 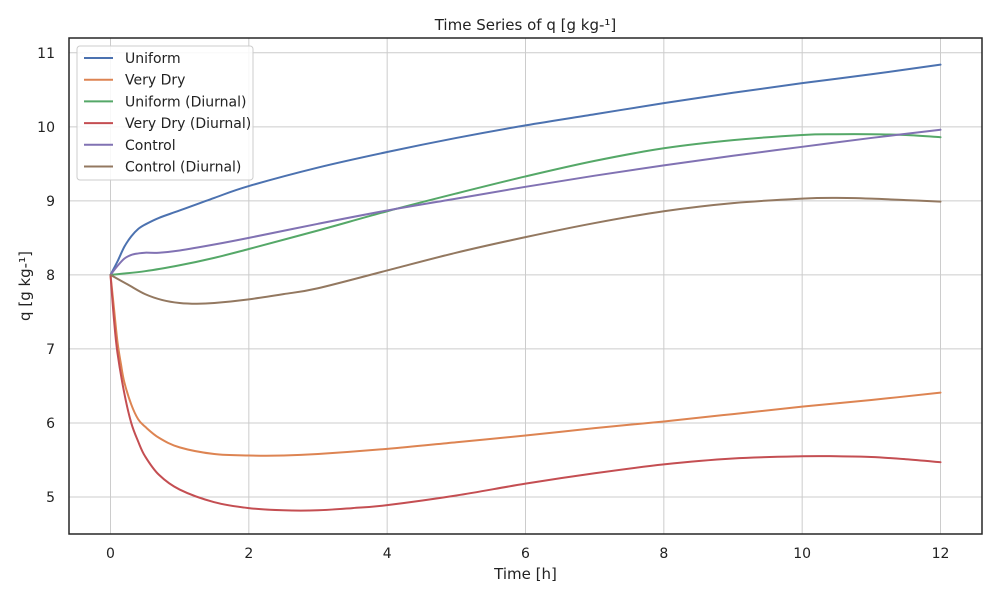 What do you see at coordinates (525, 574) in the screenshot?
I see `x-axis-label: Time [h]` at bounding box center [525, 574].